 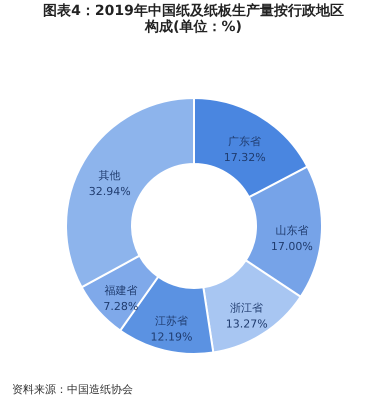 What do you see at coordinates (171, 337) in the screenshot?
I see `data-label: 12.19%` at bounding box center [171, 337].